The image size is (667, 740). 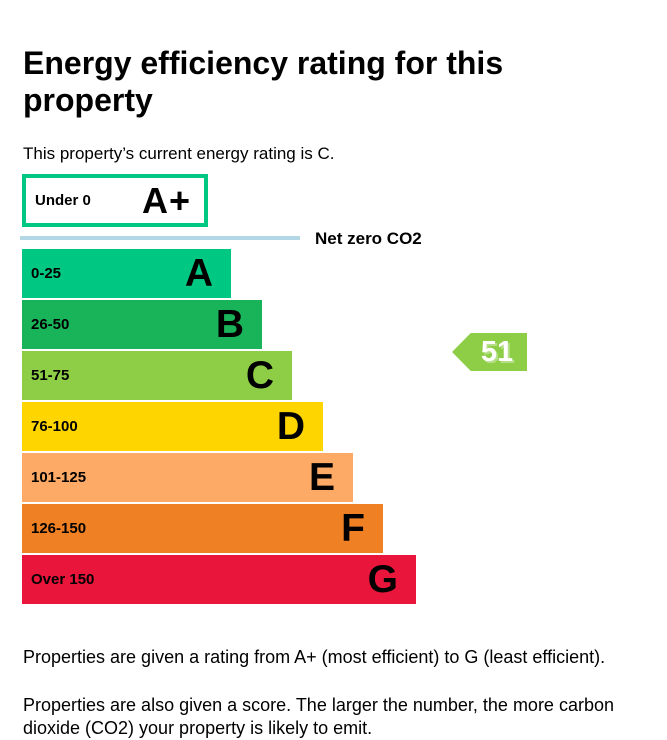 What do you see at coordinates (63, 579) in the screenshot?
I see `band-range-label: Over 150` at bounding box center [63, 579].